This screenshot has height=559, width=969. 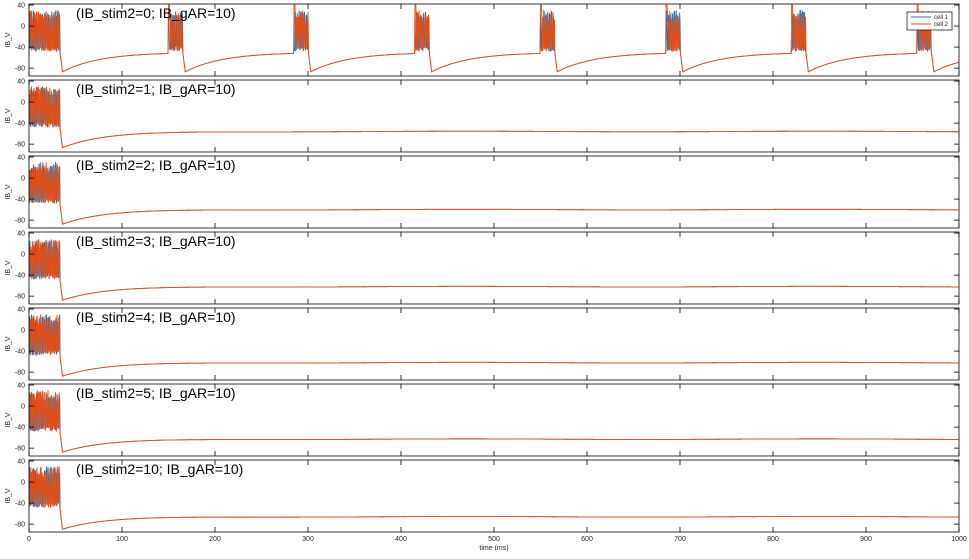 I want to click on x-tick-label: 200, so click(x=215, y=539).